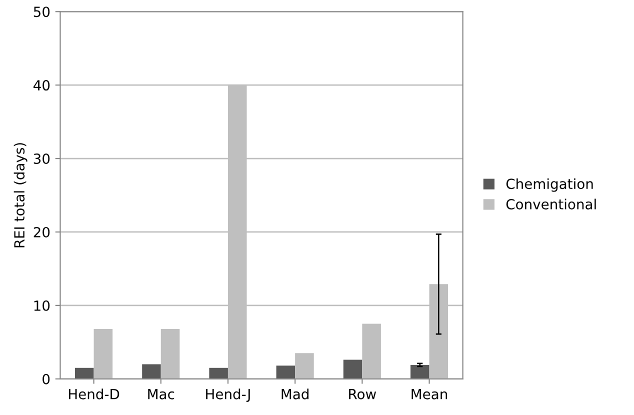 The height and width of the screenshot is (415, 634). I want to click on y-tick-label: 30, so click(42, 159).